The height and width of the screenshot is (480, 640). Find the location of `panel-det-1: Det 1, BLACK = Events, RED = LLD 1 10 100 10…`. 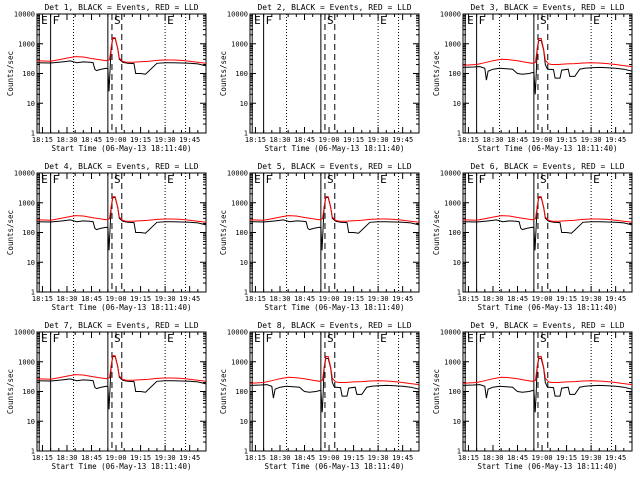

panel-det-1: Det 1, BLACK = Events, RED = LLD 1 10 100 10… is located at coordinates (106, 78).